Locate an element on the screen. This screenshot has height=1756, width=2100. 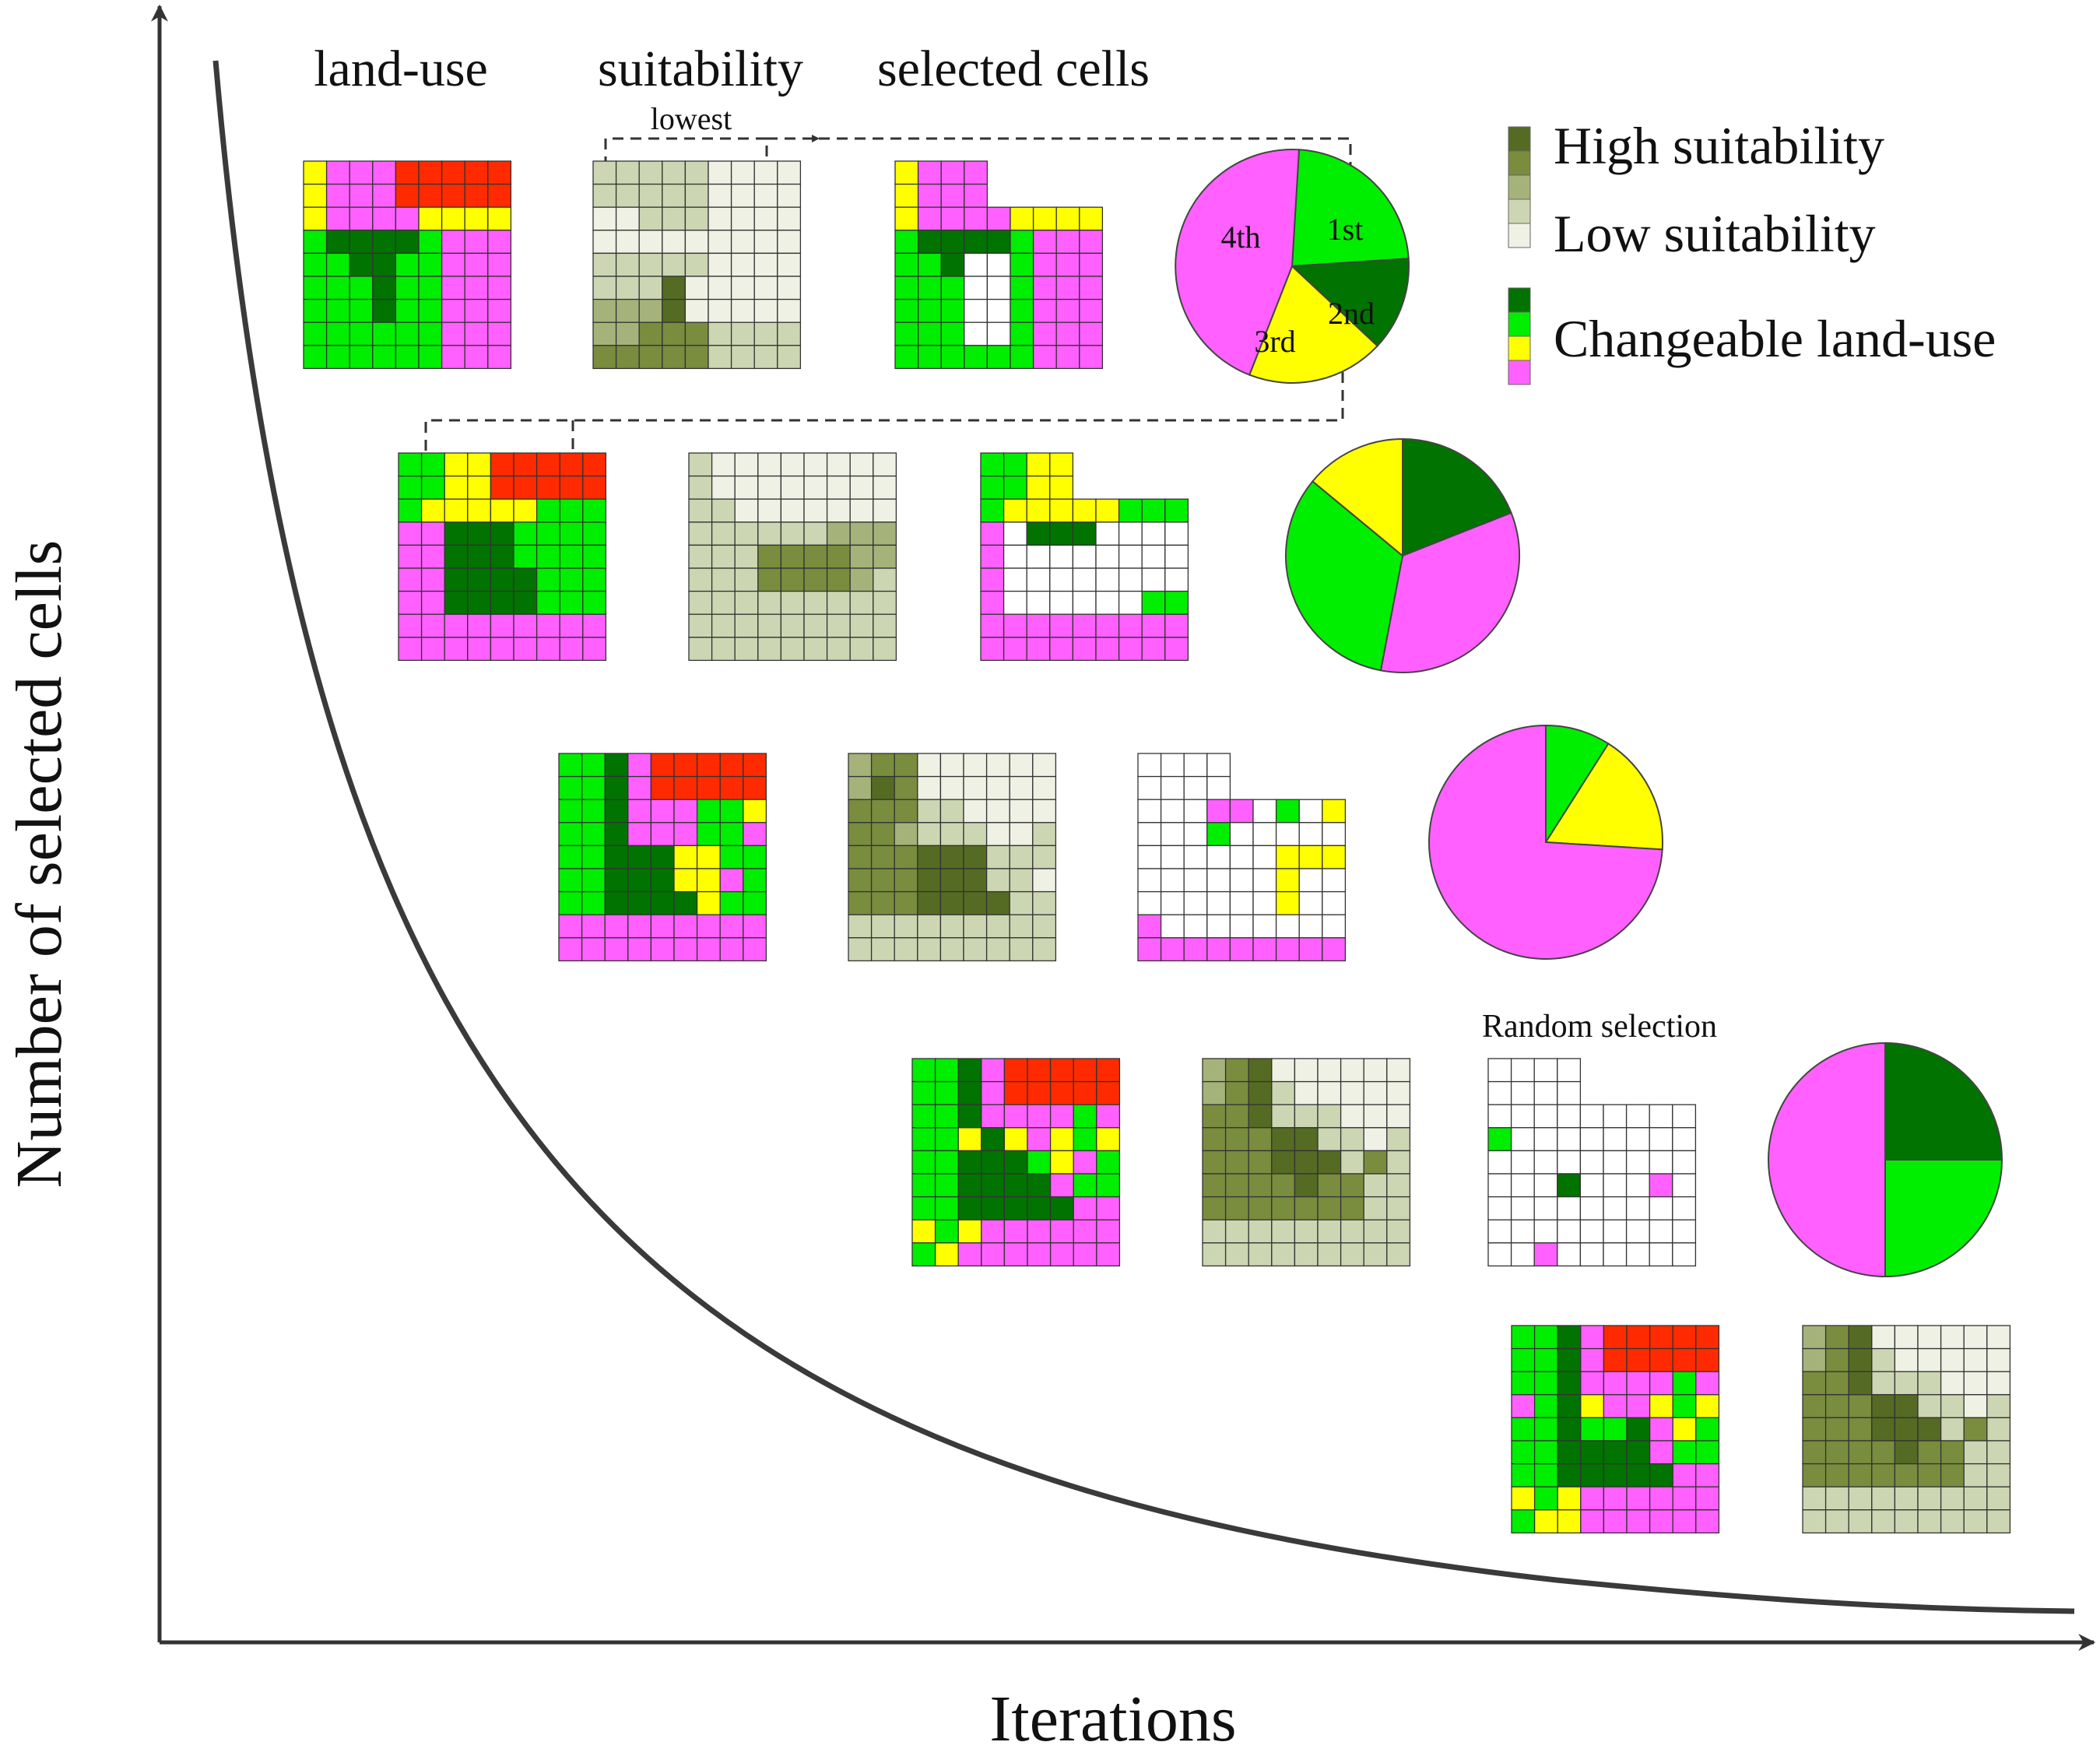
rank-label-4th: 4th is located at coordinates (1240, 237).